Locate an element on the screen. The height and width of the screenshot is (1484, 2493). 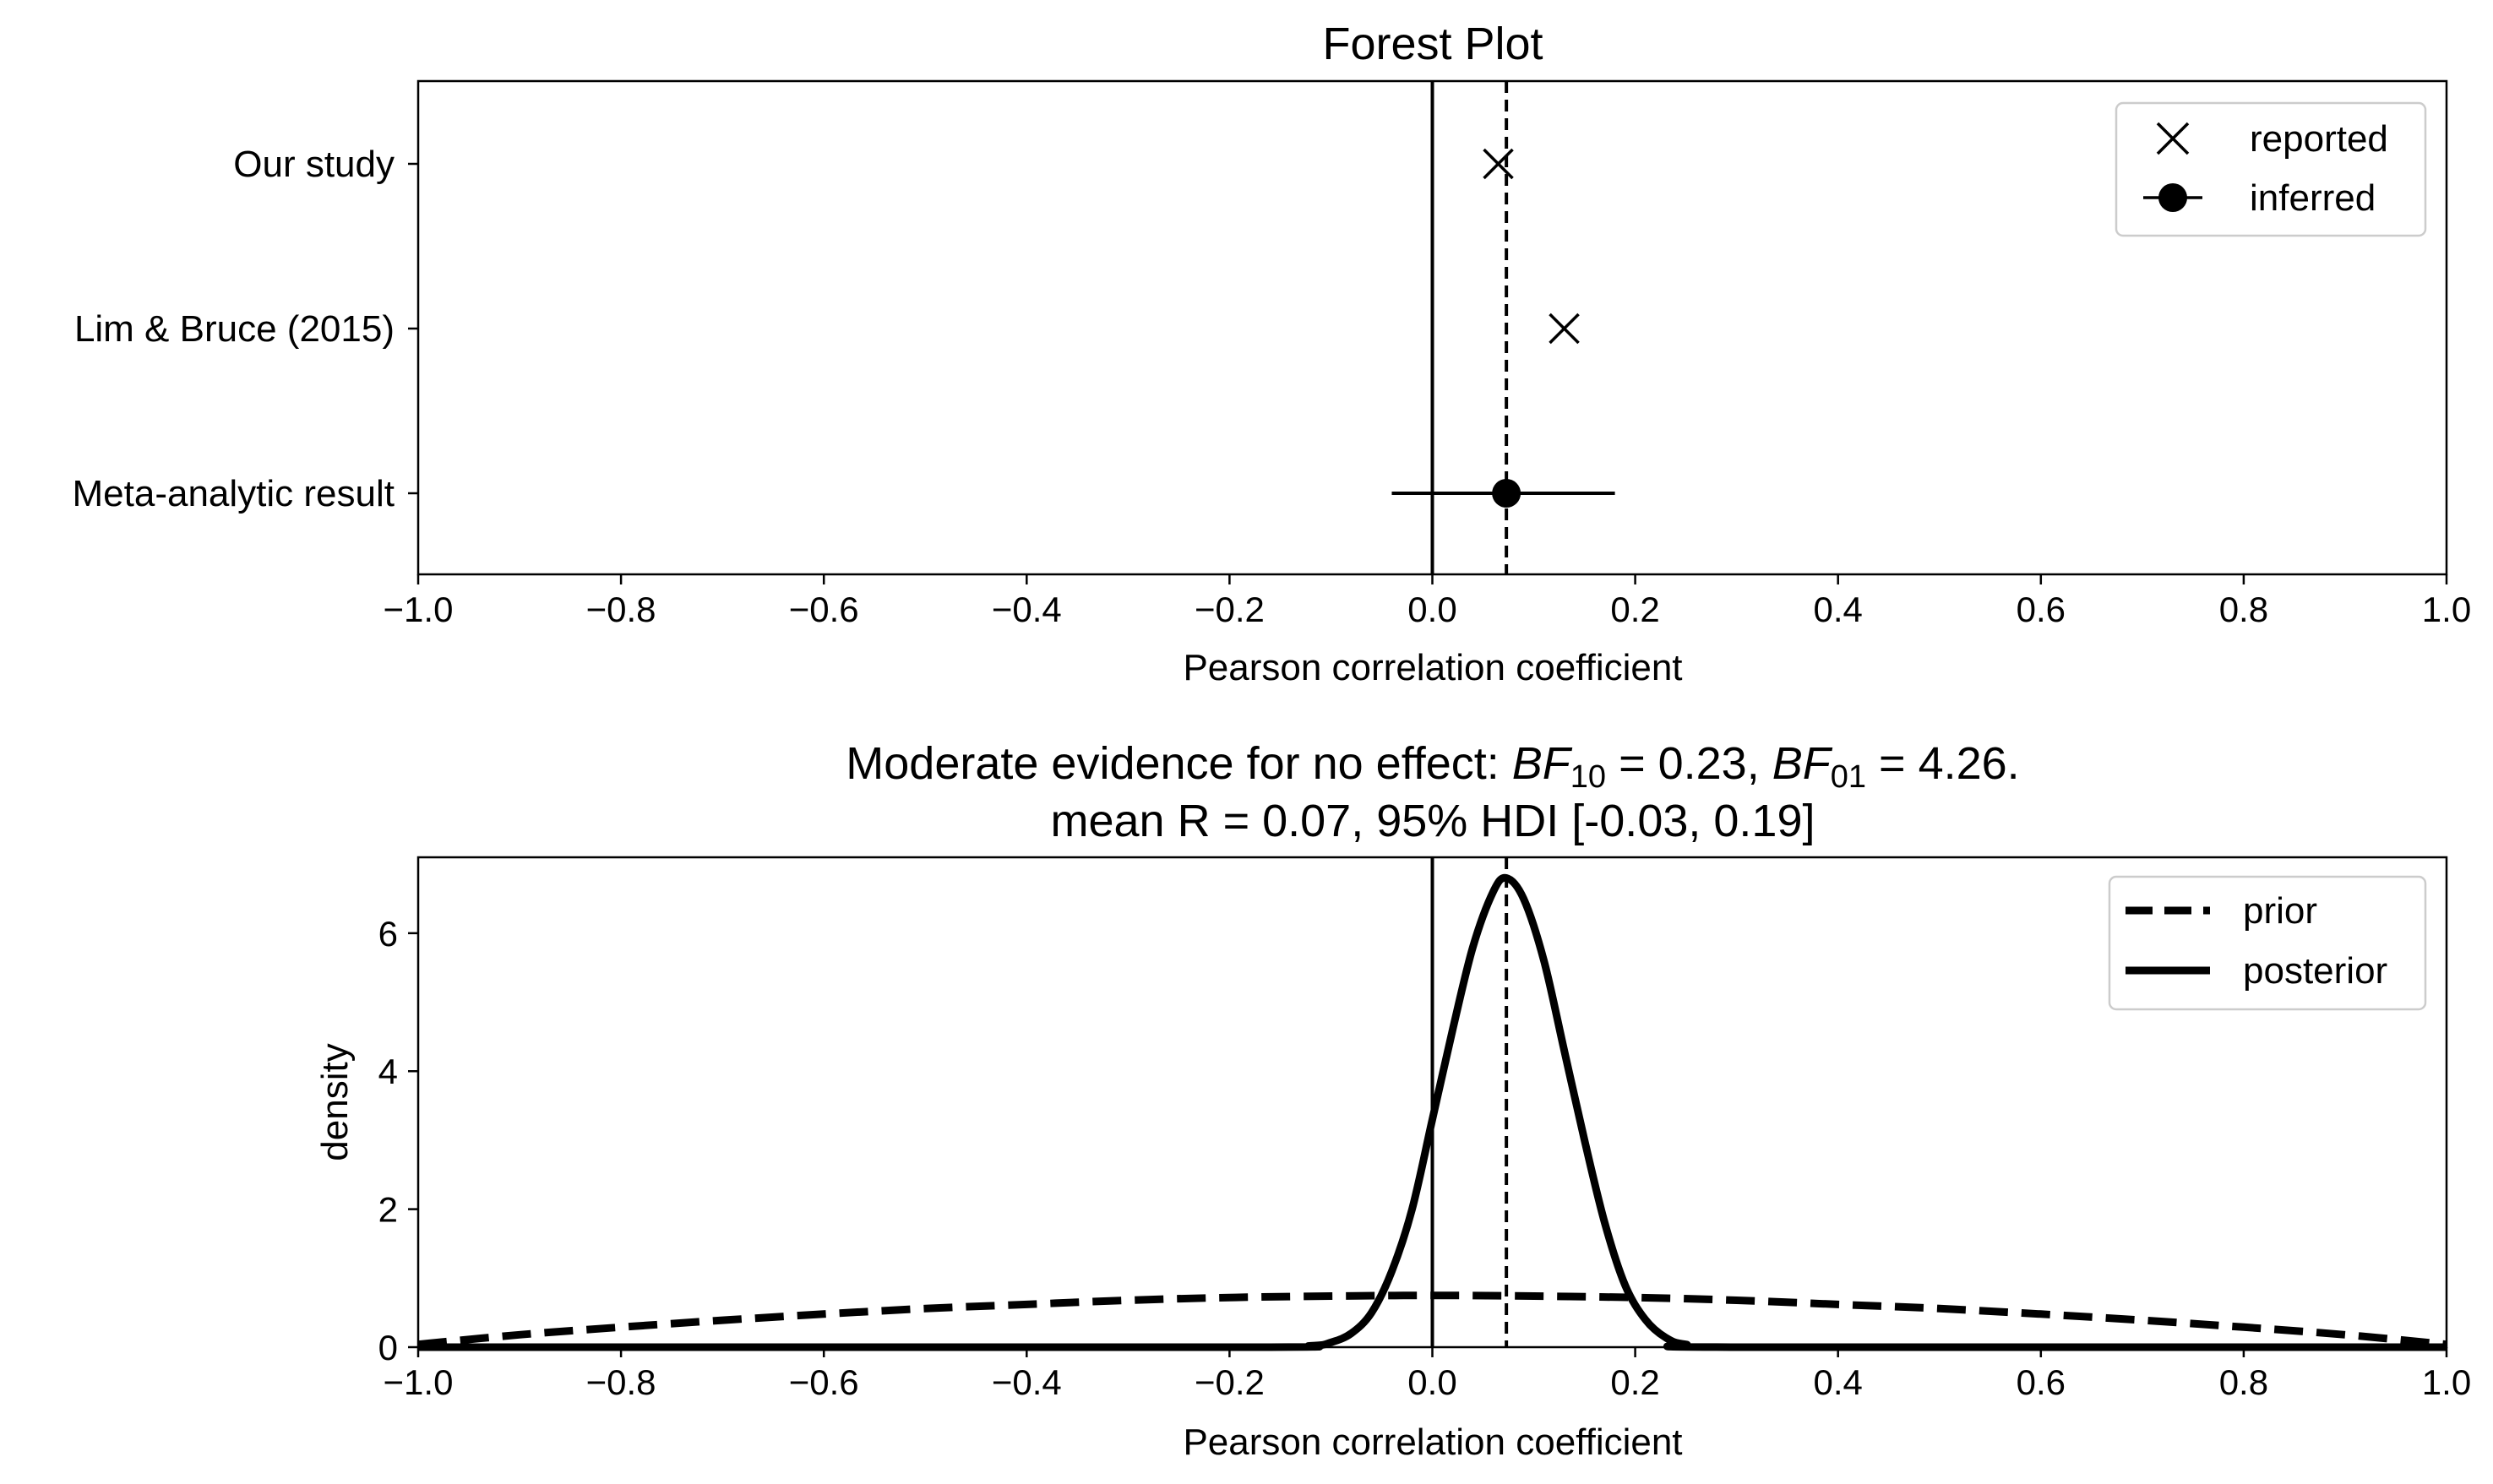
forest-legend-frame is located at coordinates (2271, 169).